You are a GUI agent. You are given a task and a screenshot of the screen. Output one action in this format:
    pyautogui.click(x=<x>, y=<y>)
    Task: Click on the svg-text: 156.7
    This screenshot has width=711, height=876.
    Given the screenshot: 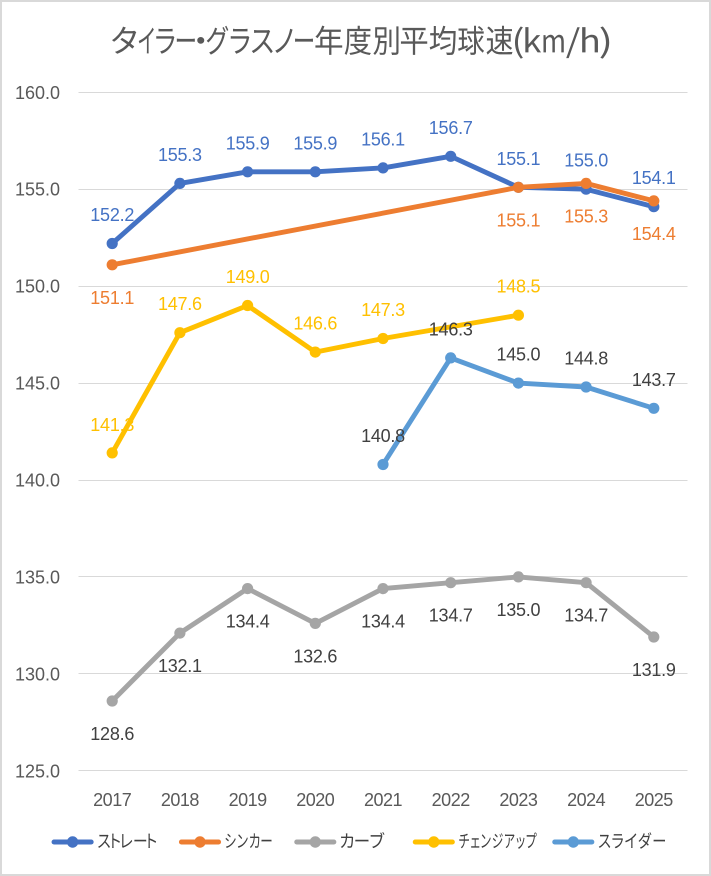 What is the action you would take?
    pyautogui.click(x=451, y=128)
    